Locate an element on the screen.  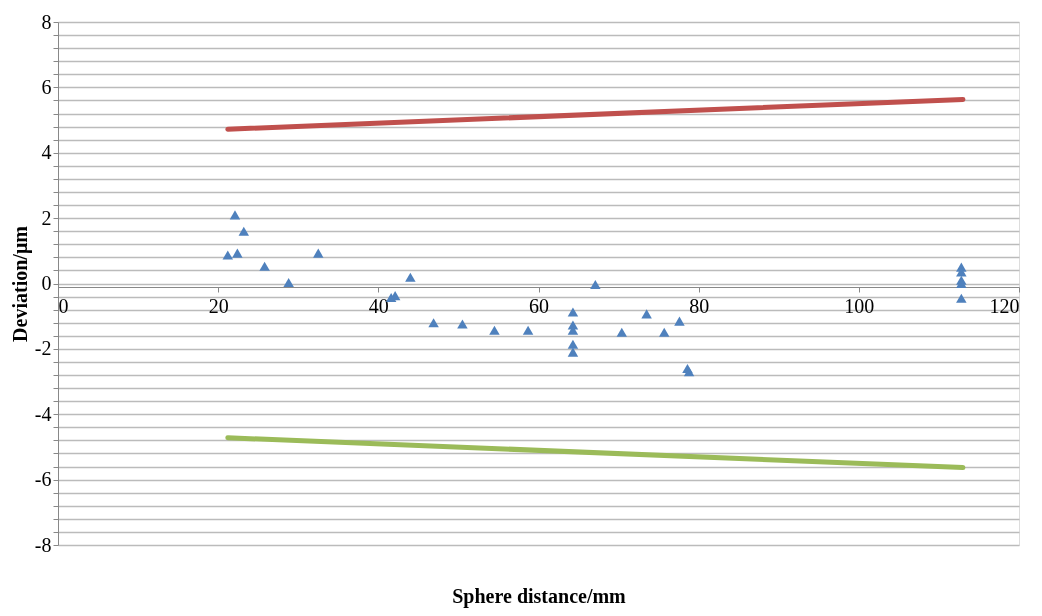
x-tick-label: 20 is located at coordinates (218, 305).